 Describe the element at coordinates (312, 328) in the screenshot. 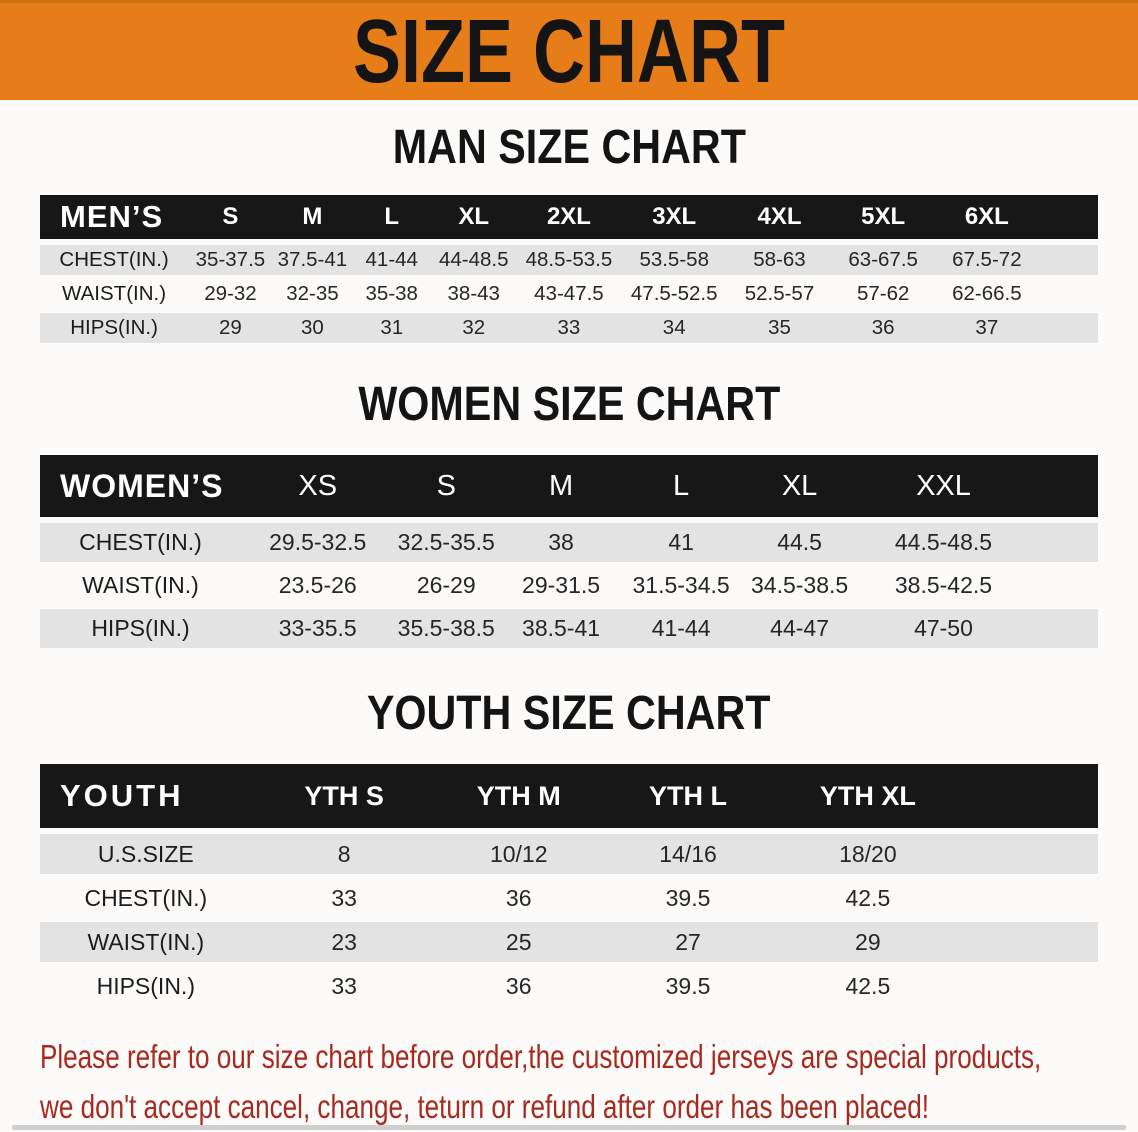

I see `size-value: 30` at that location.